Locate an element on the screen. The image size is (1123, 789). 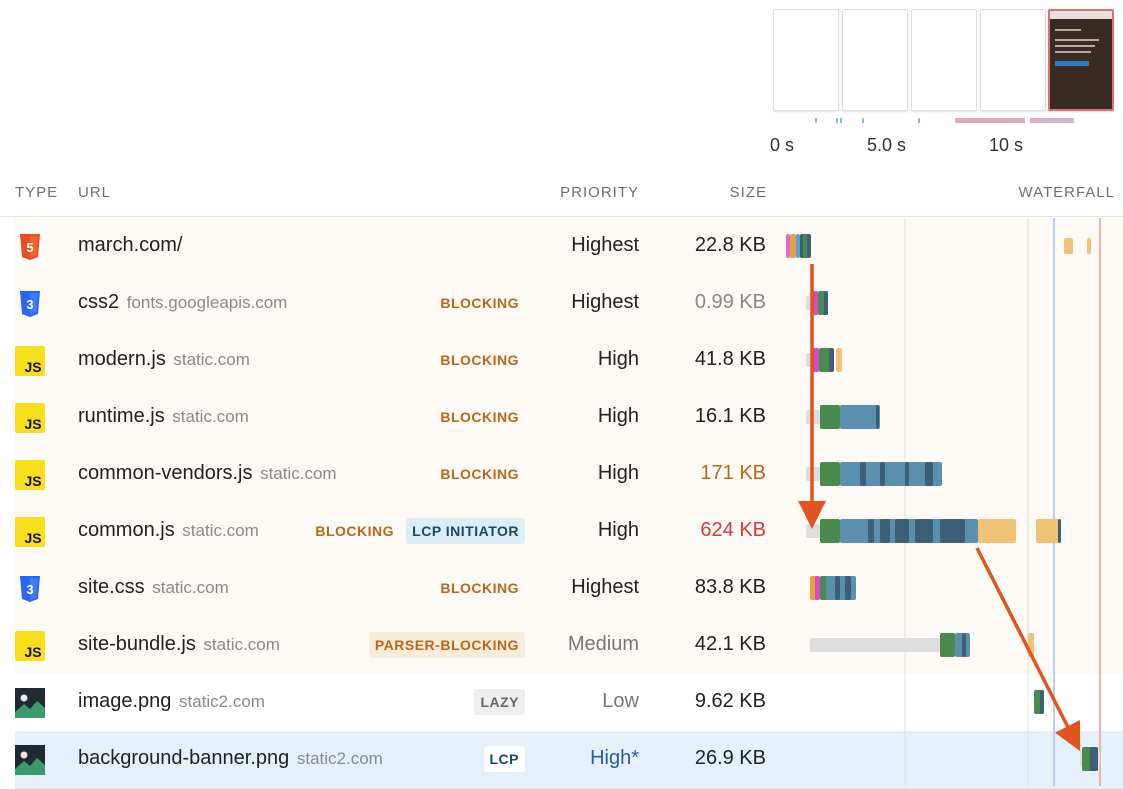
request-url: modern.js static.com is located at coordinates (164, 359).